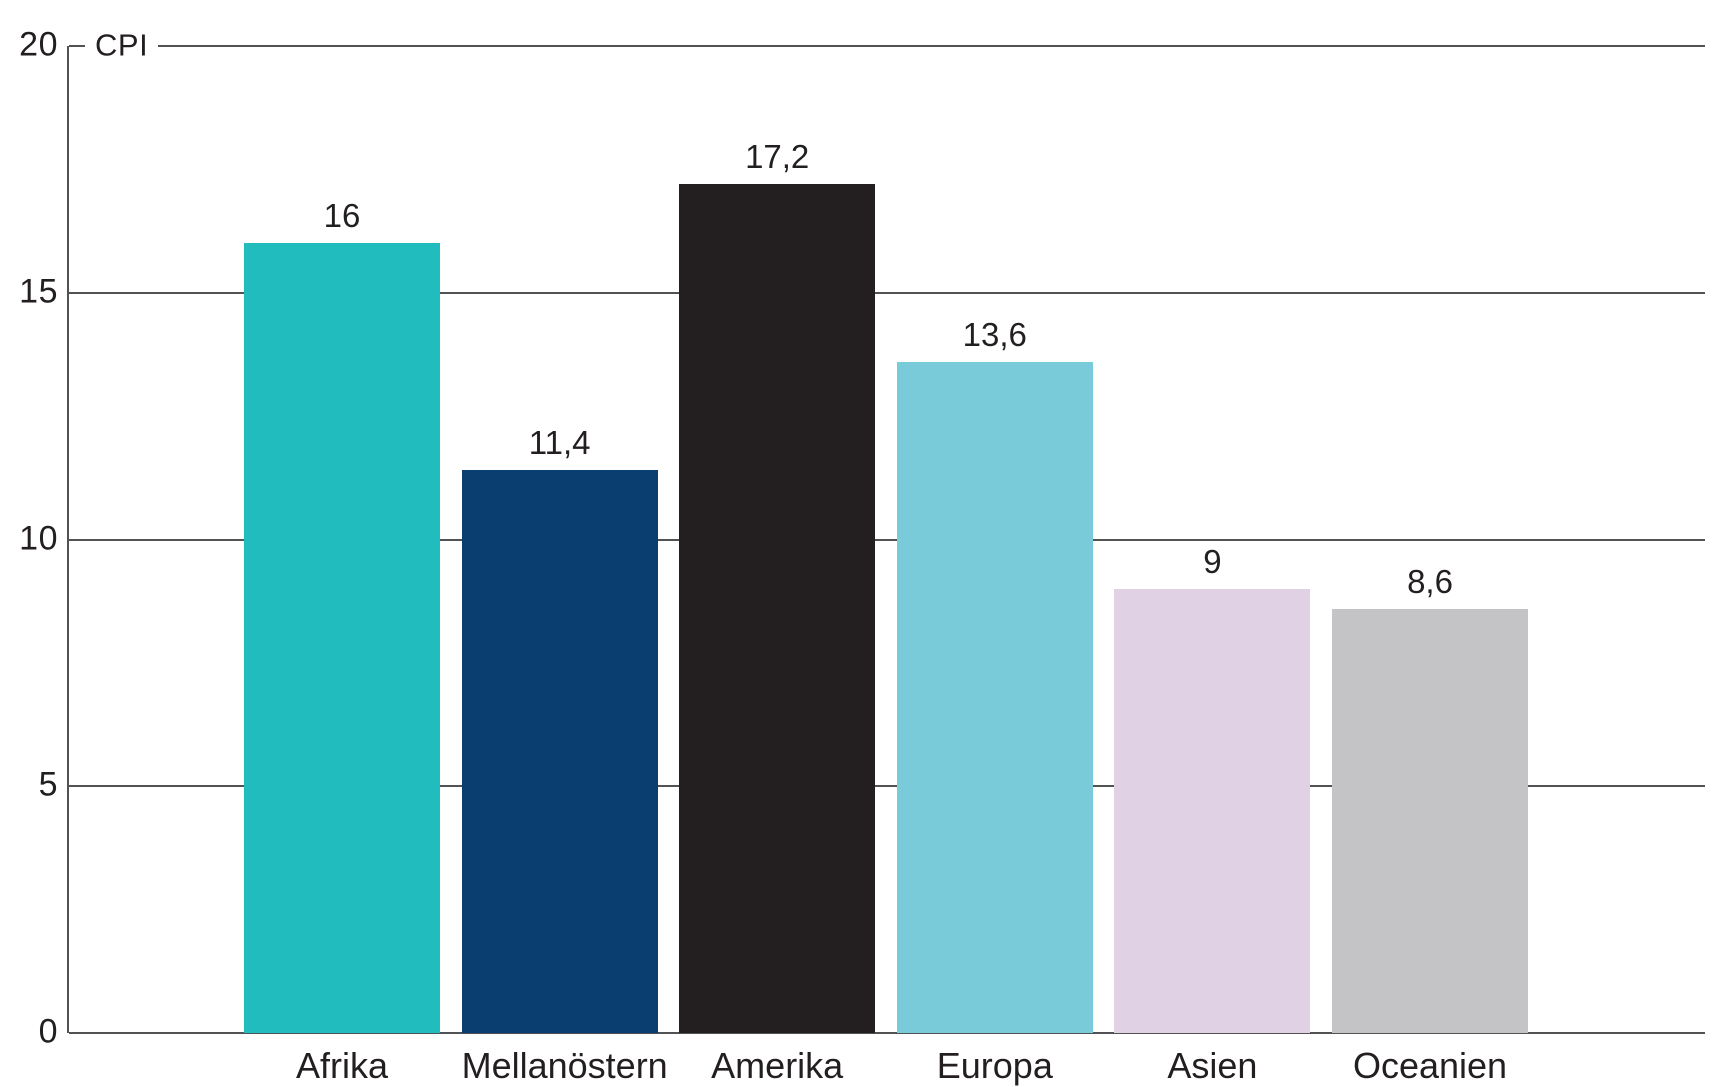  I want to click on bar-column: 9 Asien, so click(1212, 566).